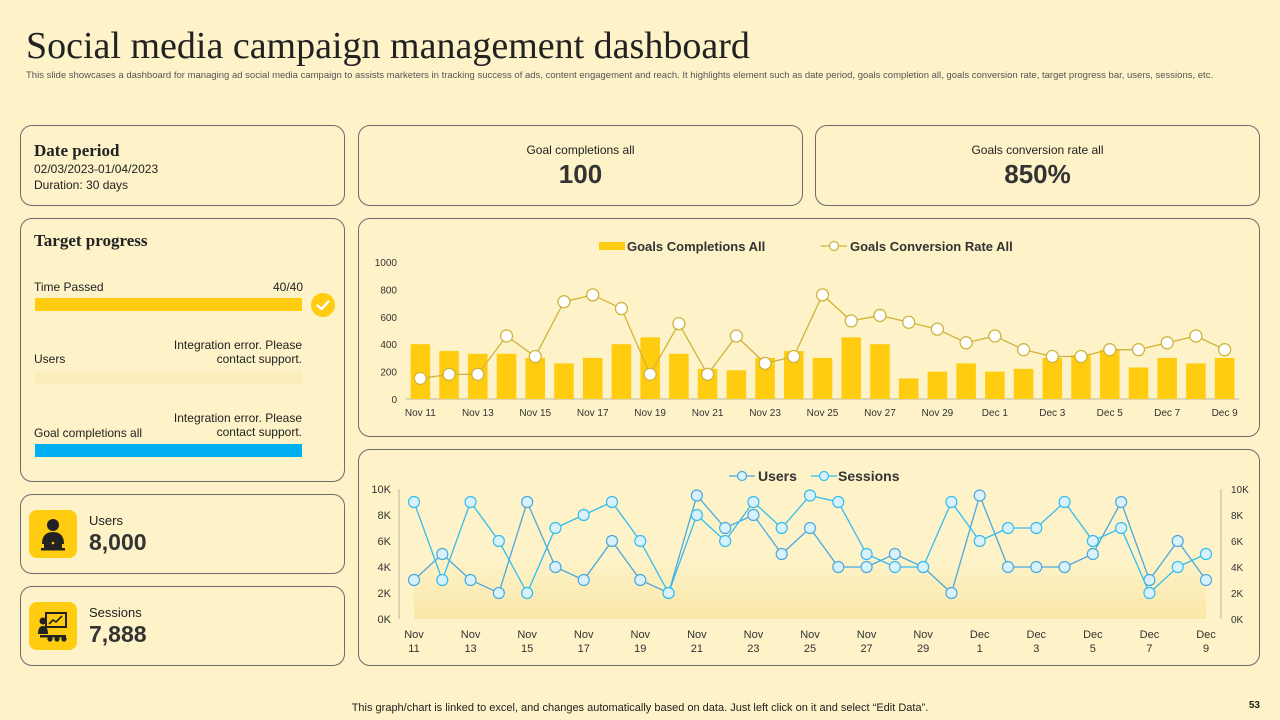  What do you see at coordinates (386, 263) in the screenshot?
I see `y-tick-label: 1000` at bounding box center [386, 263].